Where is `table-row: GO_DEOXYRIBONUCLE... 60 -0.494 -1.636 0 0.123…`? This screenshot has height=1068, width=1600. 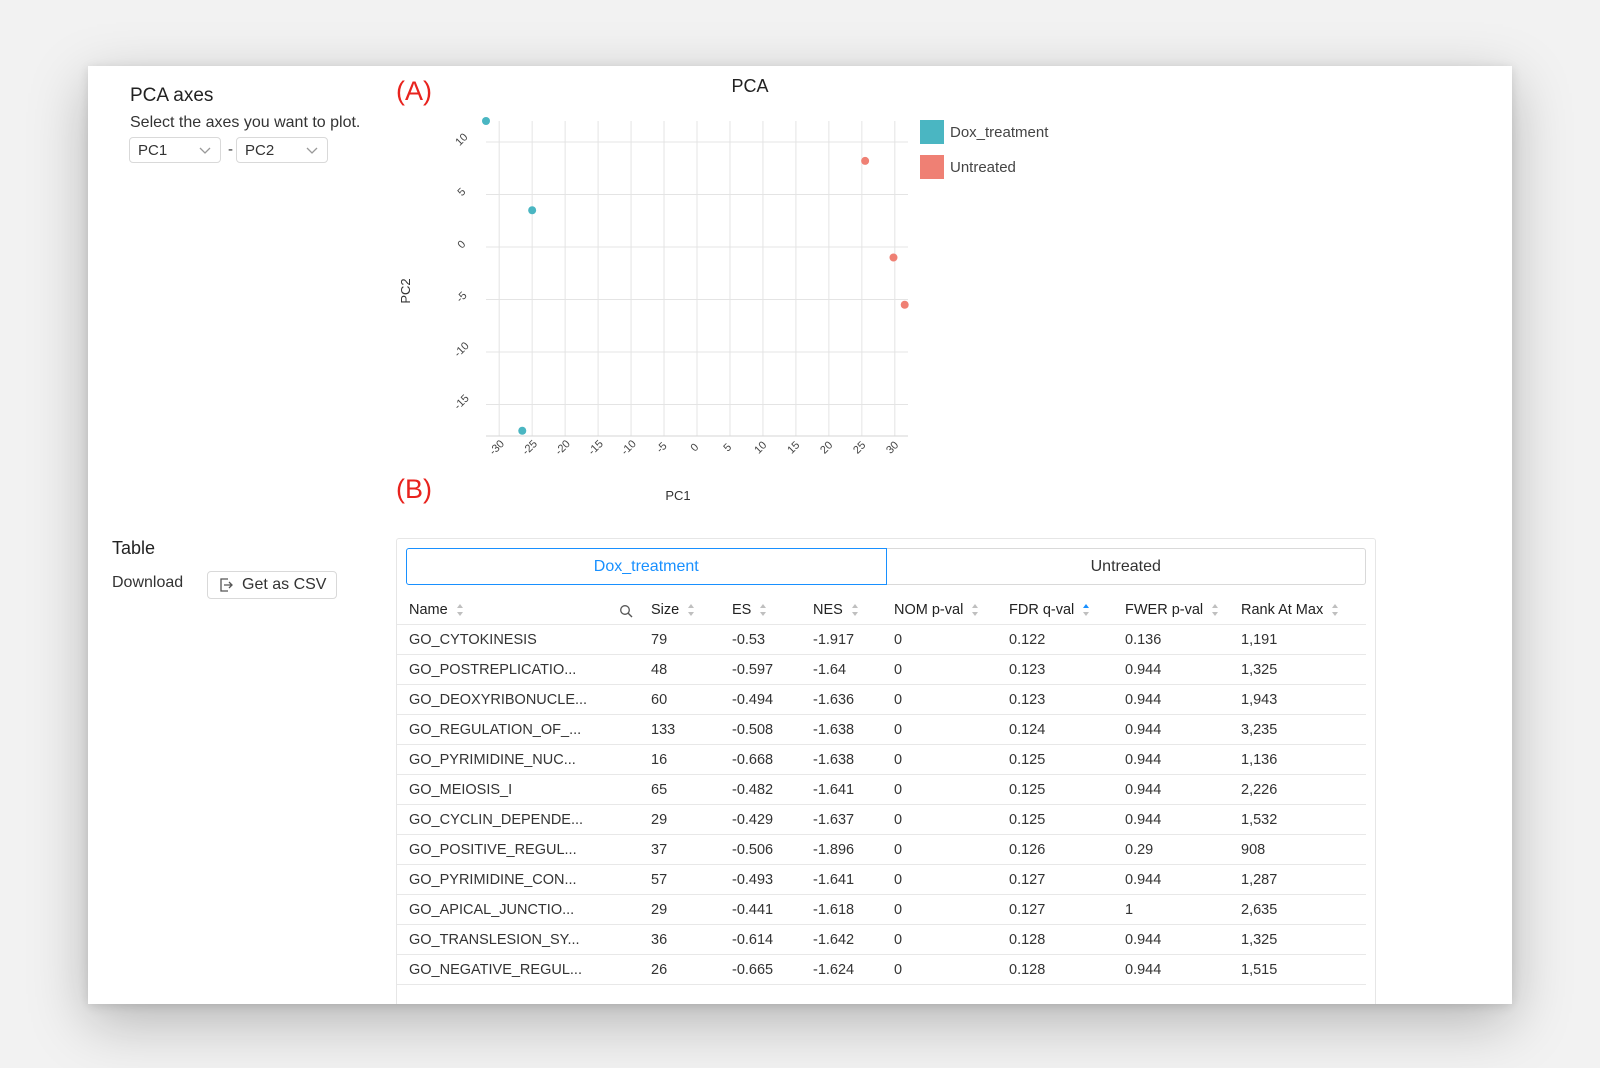
table-row: GO_DEOXYRIBONUCLE... 60 -0.494 -1.636 0 0.123… is located at coordinates (881, 699).